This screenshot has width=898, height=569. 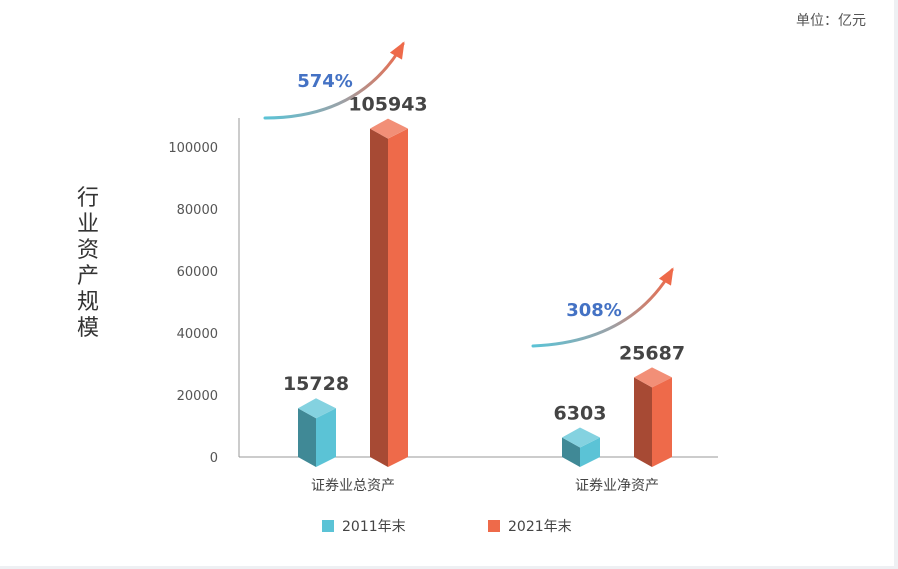 What do you see at coordinates (88, 250) in the screenshot?
I see `y-axis-title-char: 资` at bounding box center [88, 250].